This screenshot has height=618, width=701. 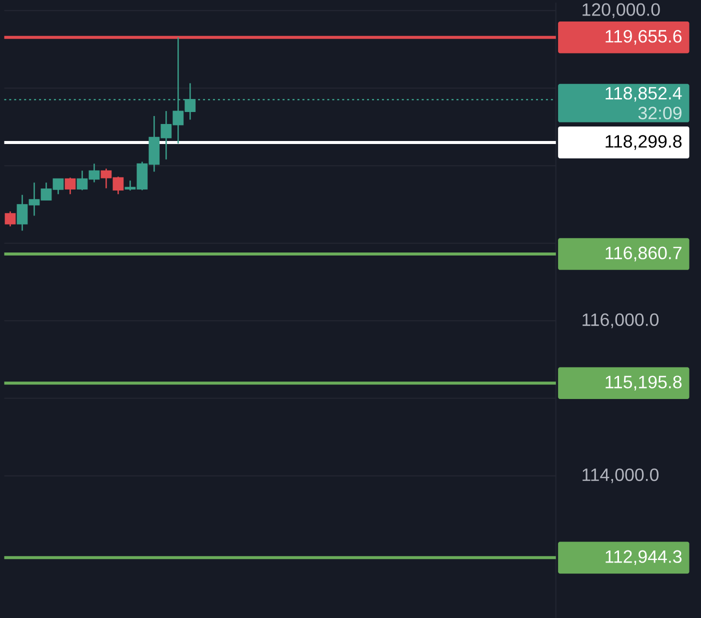 I want to click on y-tick-label: 120,000.0, so click(x=621, y=10).